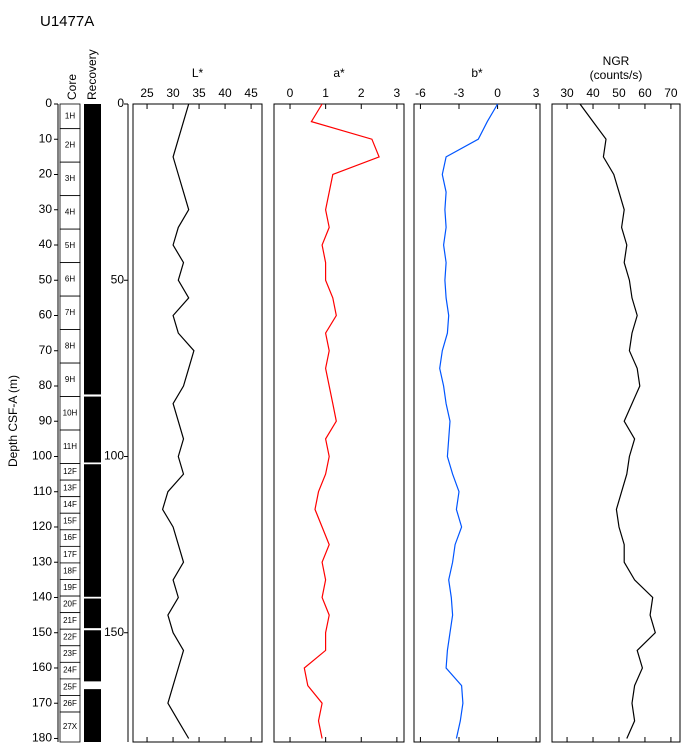 This screenshot has width=683, height=752. Describe the element at coordinates (70, 686) in the screenshot. I see `core-label: 25F` at that location.